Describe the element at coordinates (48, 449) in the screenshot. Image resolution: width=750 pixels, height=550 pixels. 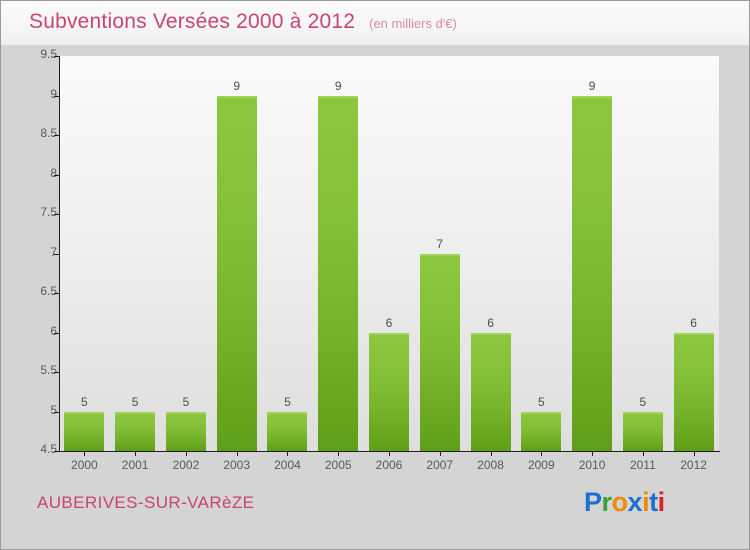
I see `y-axis-tick-label: 4.5` at that location.